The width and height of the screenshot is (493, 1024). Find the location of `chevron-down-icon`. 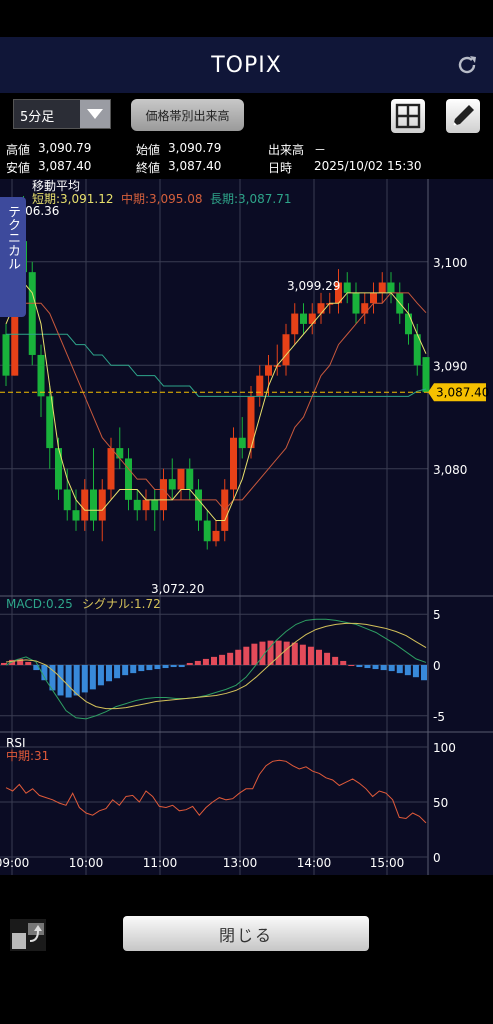

chevron-down-icon is located at coordinates (95, 114).